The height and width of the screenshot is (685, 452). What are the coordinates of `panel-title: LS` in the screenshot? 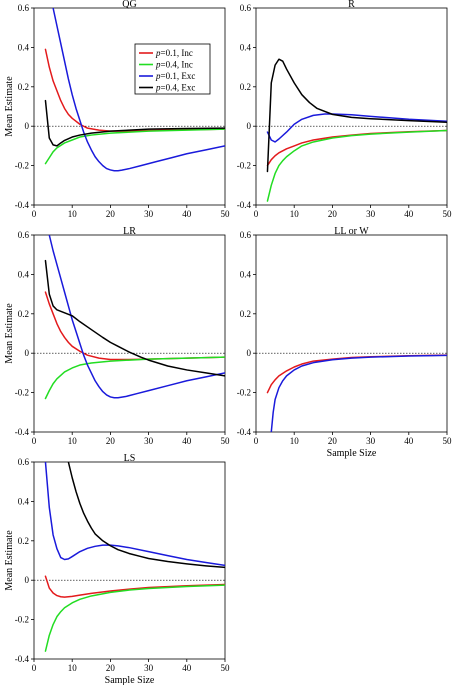 It's located at (130, 458).